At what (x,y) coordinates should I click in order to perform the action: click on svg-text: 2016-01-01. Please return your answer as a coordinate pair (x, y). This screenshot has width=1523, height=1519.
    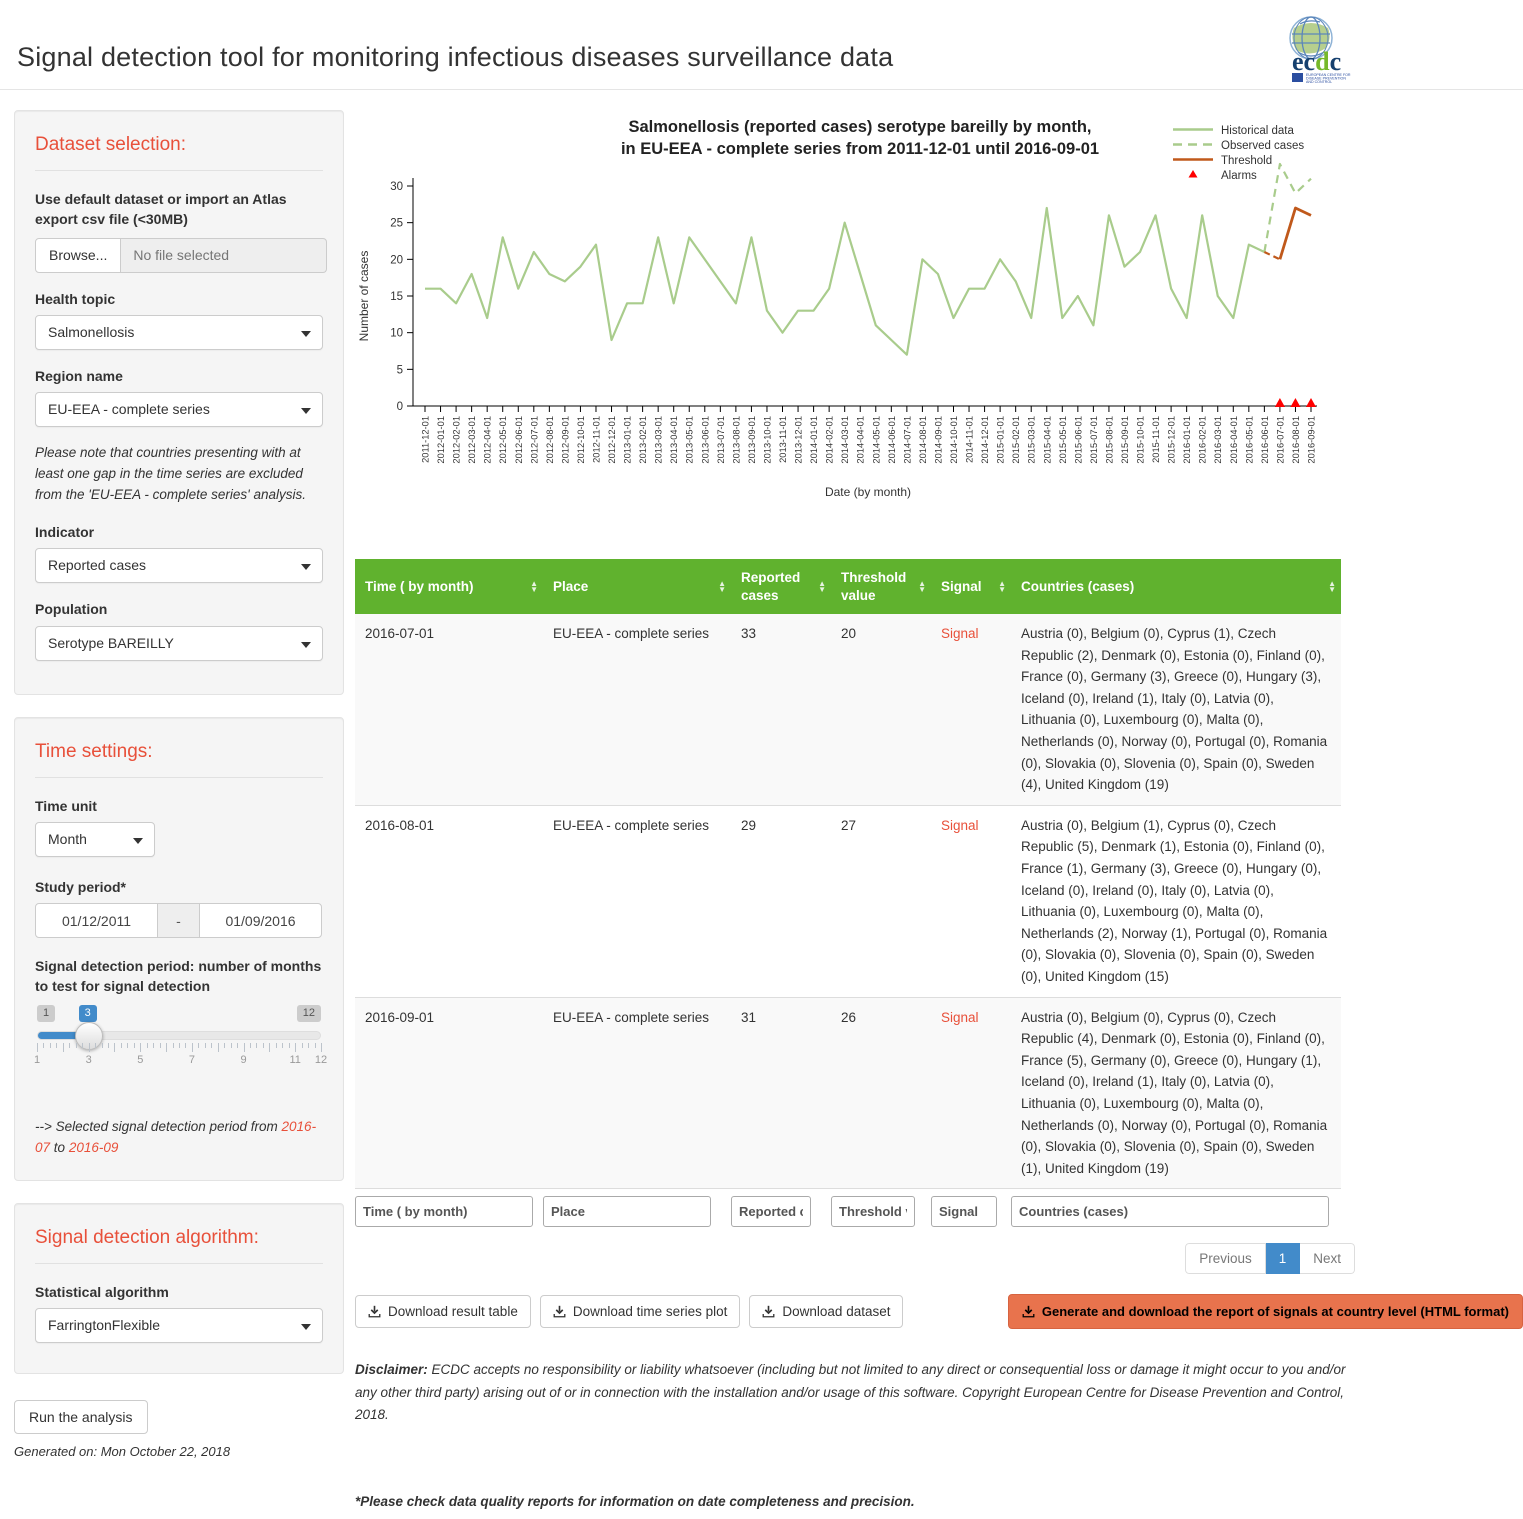
    Looking at the image, I should click on (1187, 440).